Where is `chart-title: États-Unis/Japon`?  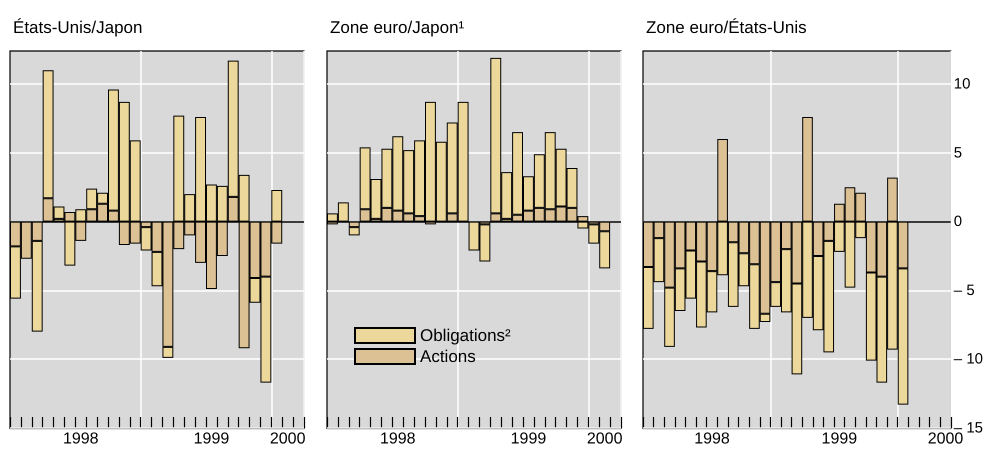 chart-title: États-Unis/Japon is located at coordinates (77, 27).